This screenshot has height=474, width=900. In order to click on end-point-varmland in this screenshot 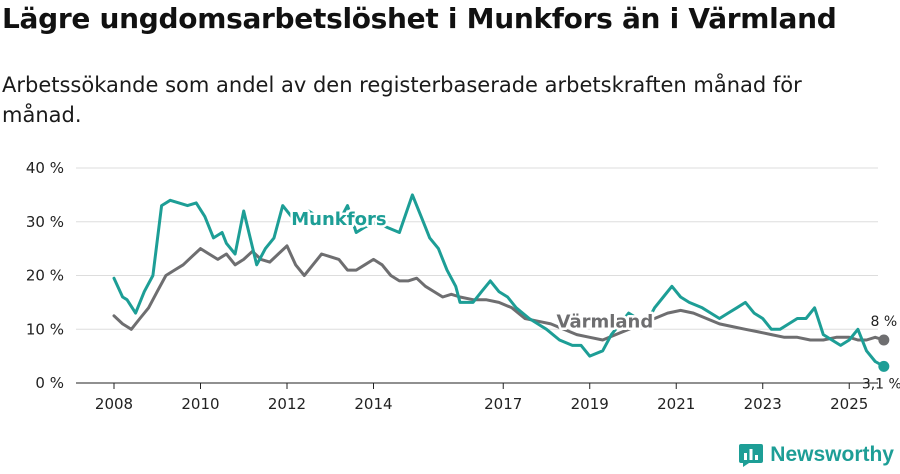, I will do `click(884, 340)`.